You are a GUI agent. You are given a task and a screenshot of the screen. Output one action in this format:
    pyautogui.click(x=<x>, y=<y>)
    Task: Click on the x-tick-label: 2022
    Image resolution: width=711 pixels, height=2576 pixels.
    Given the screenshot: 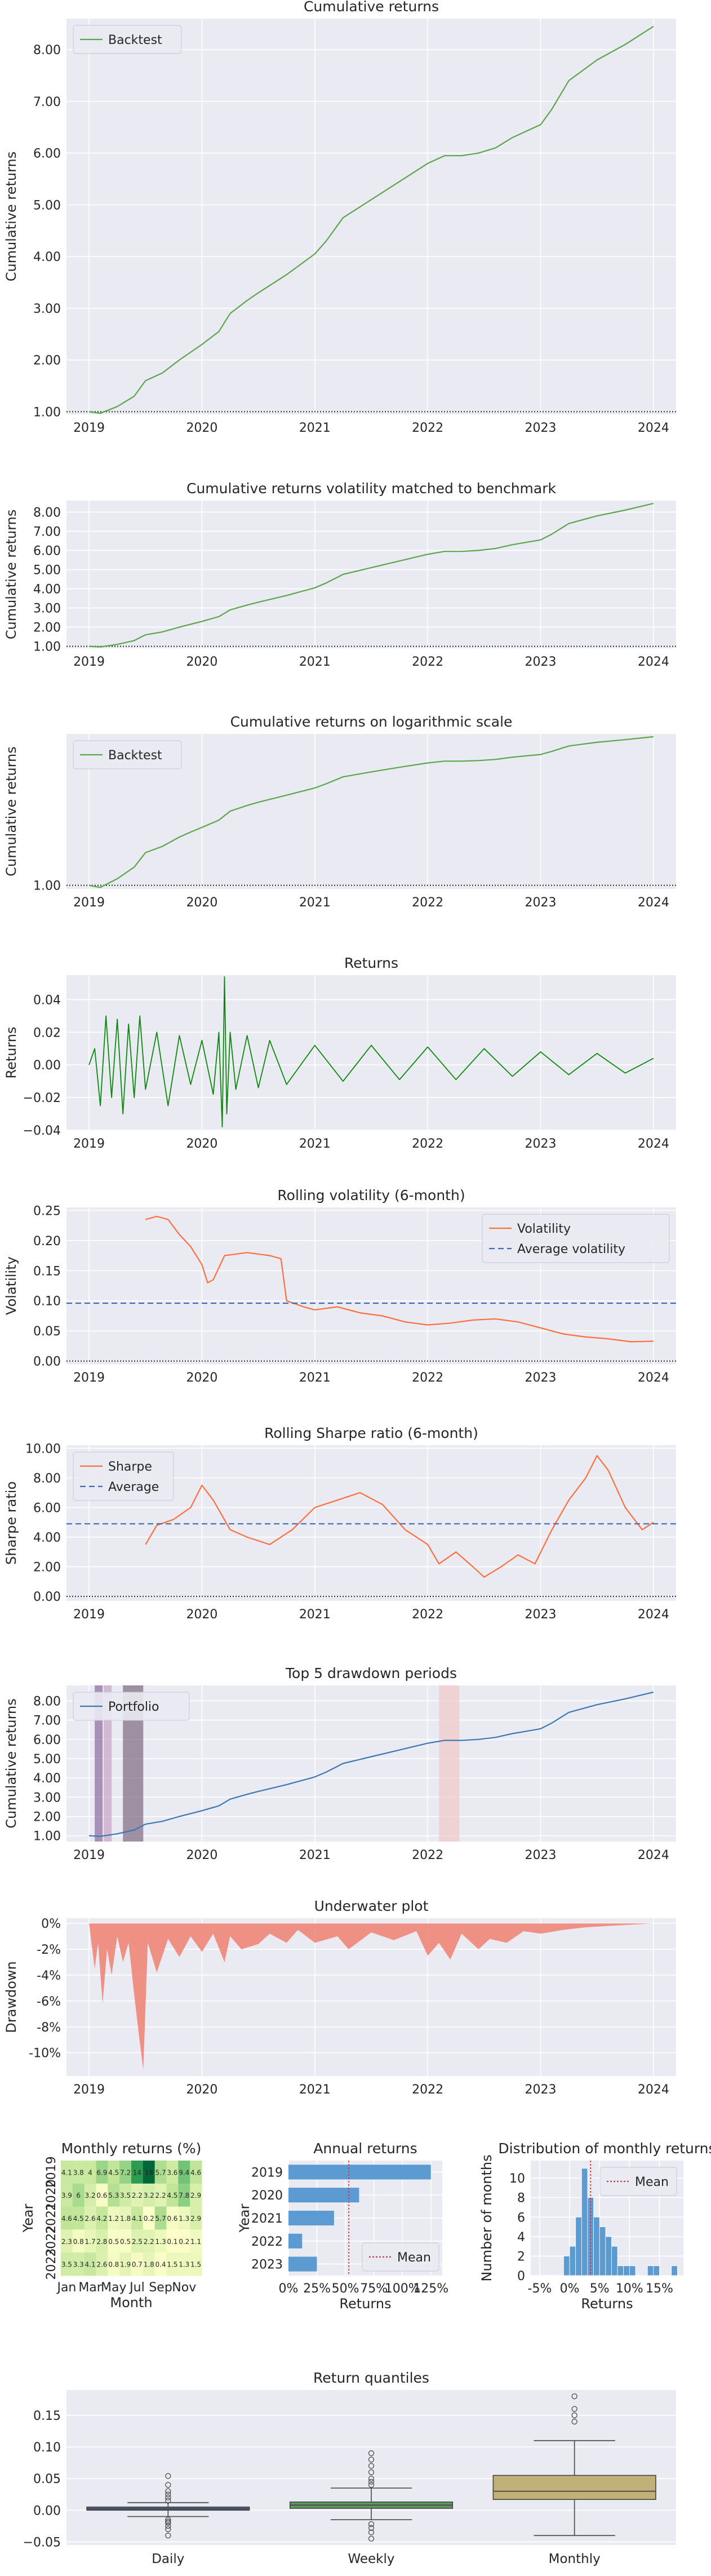 What is the action you would take?
    pyautogui.click(x=427, y=1615)
    